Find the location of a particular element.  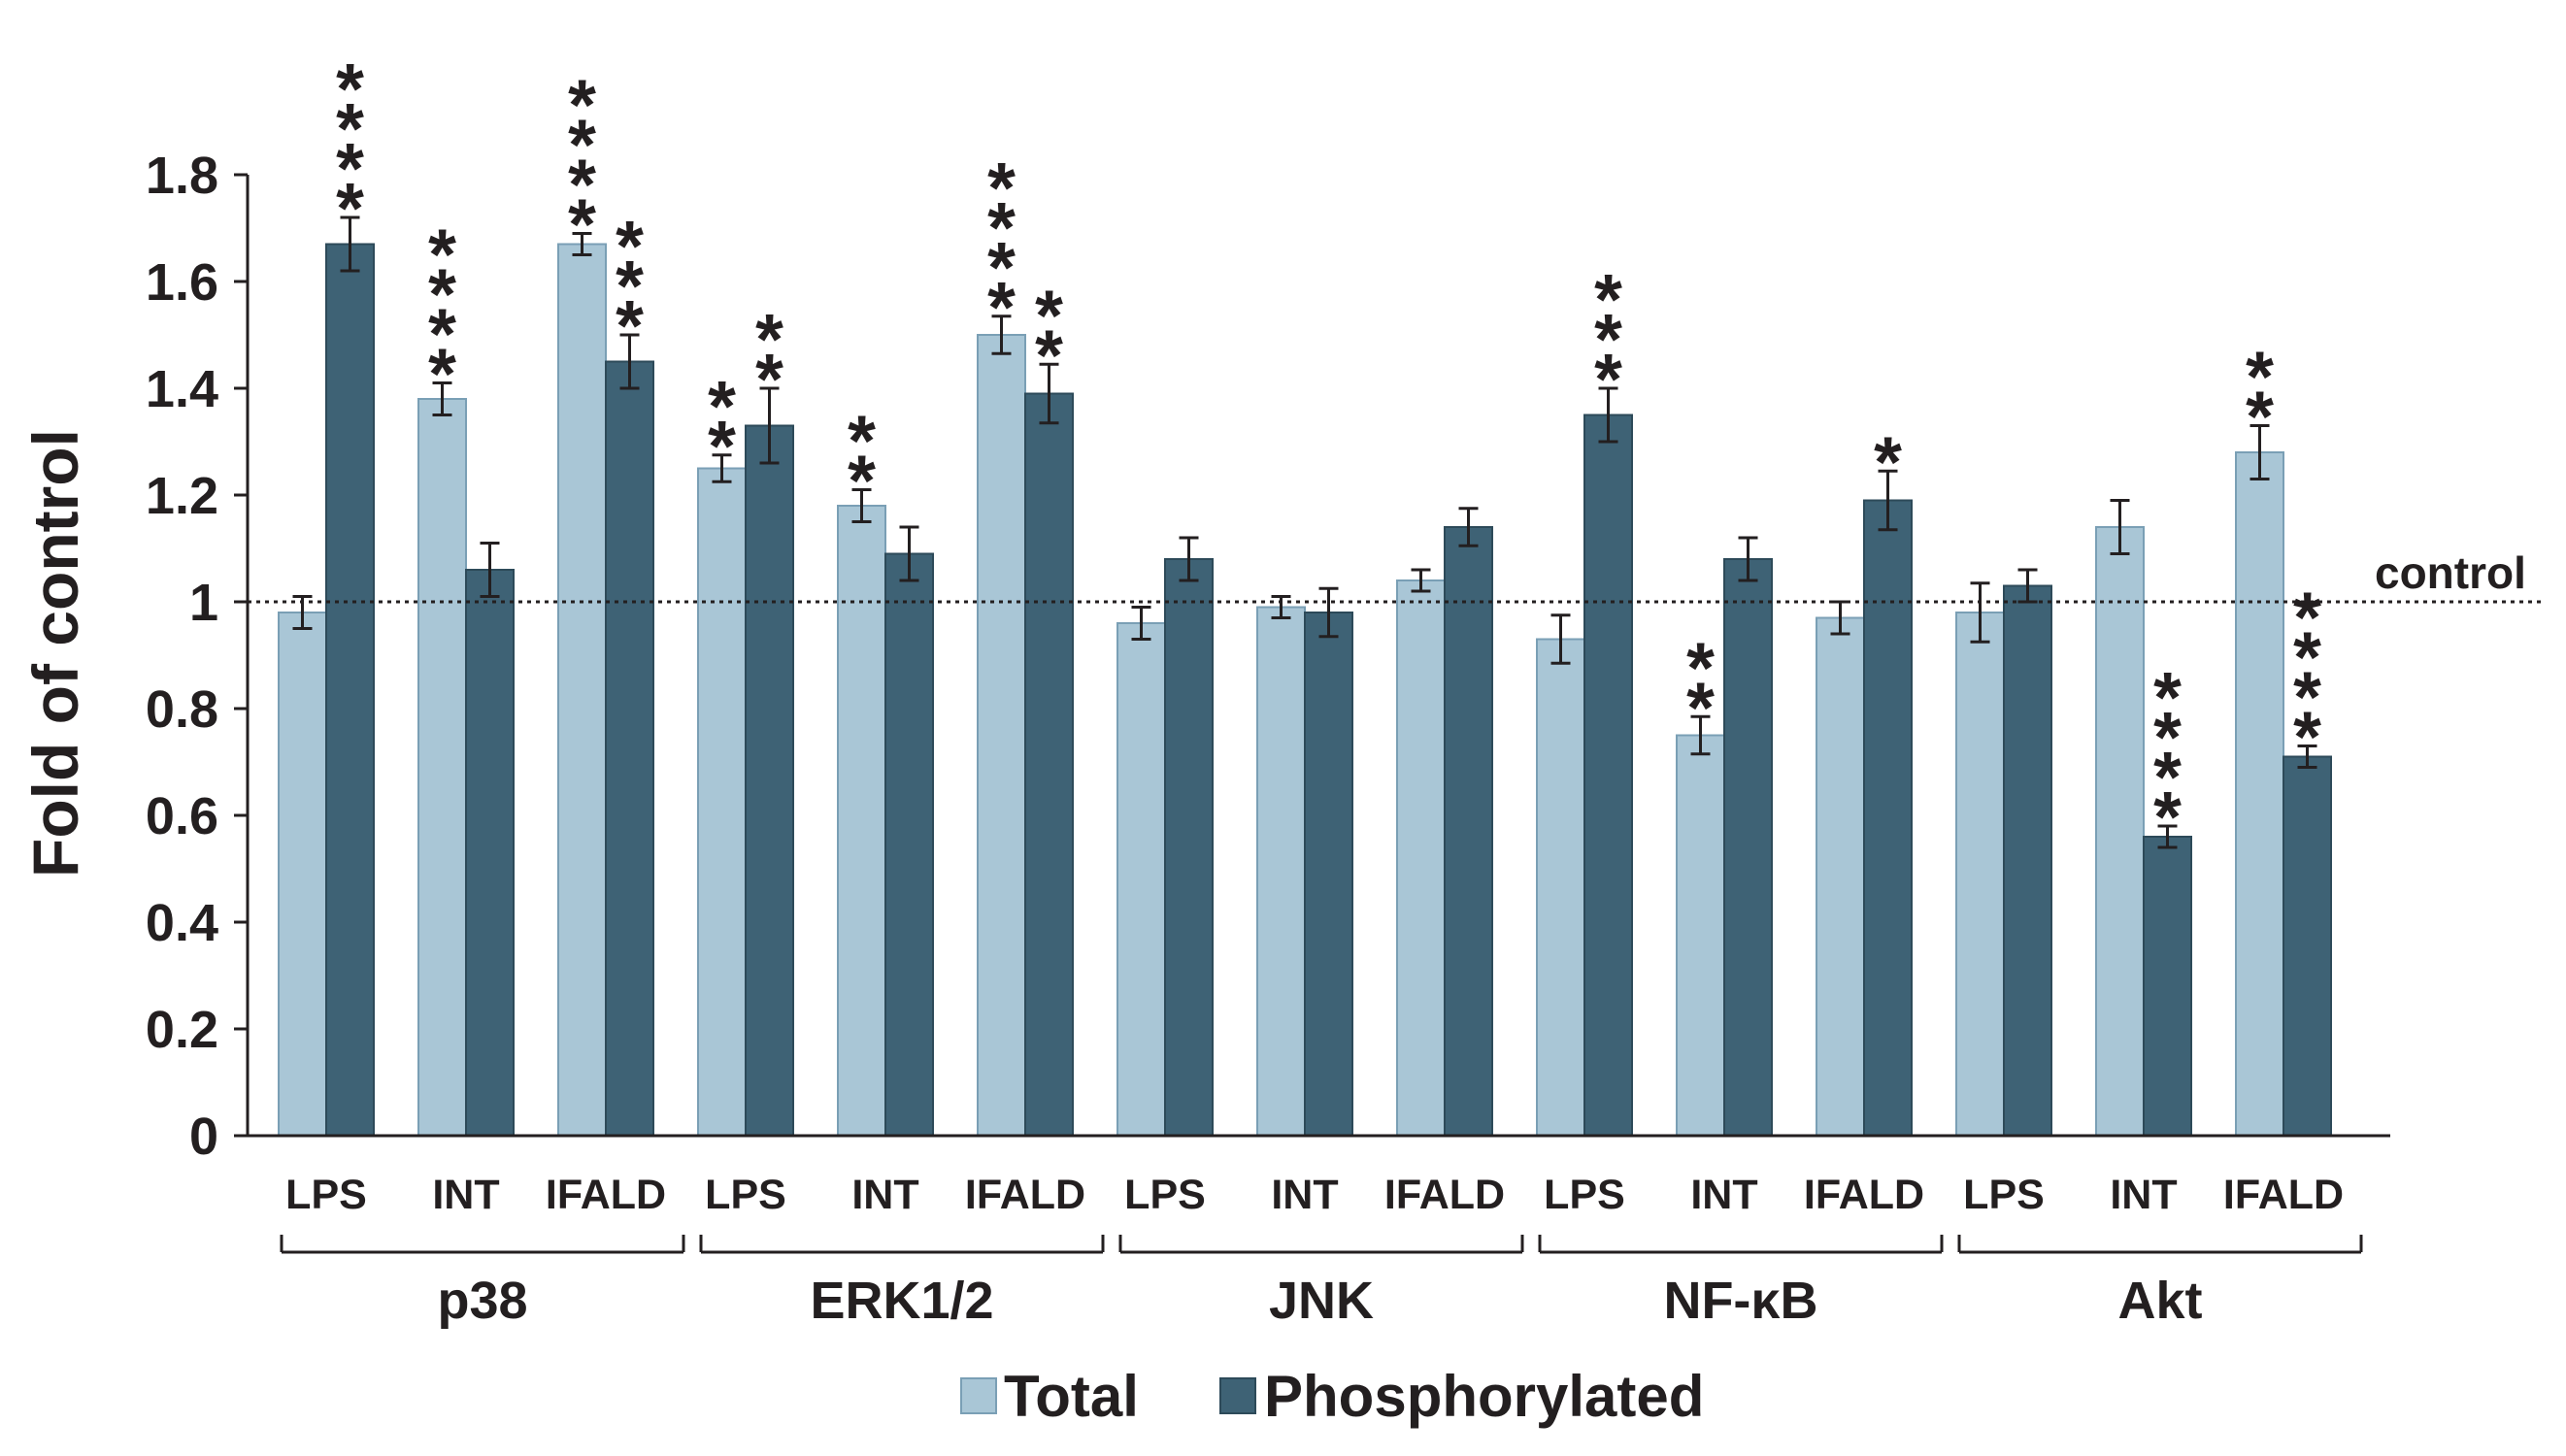

legend-label-phosphorylated: Phosphorylated is located at coordinates (1484, 1396).